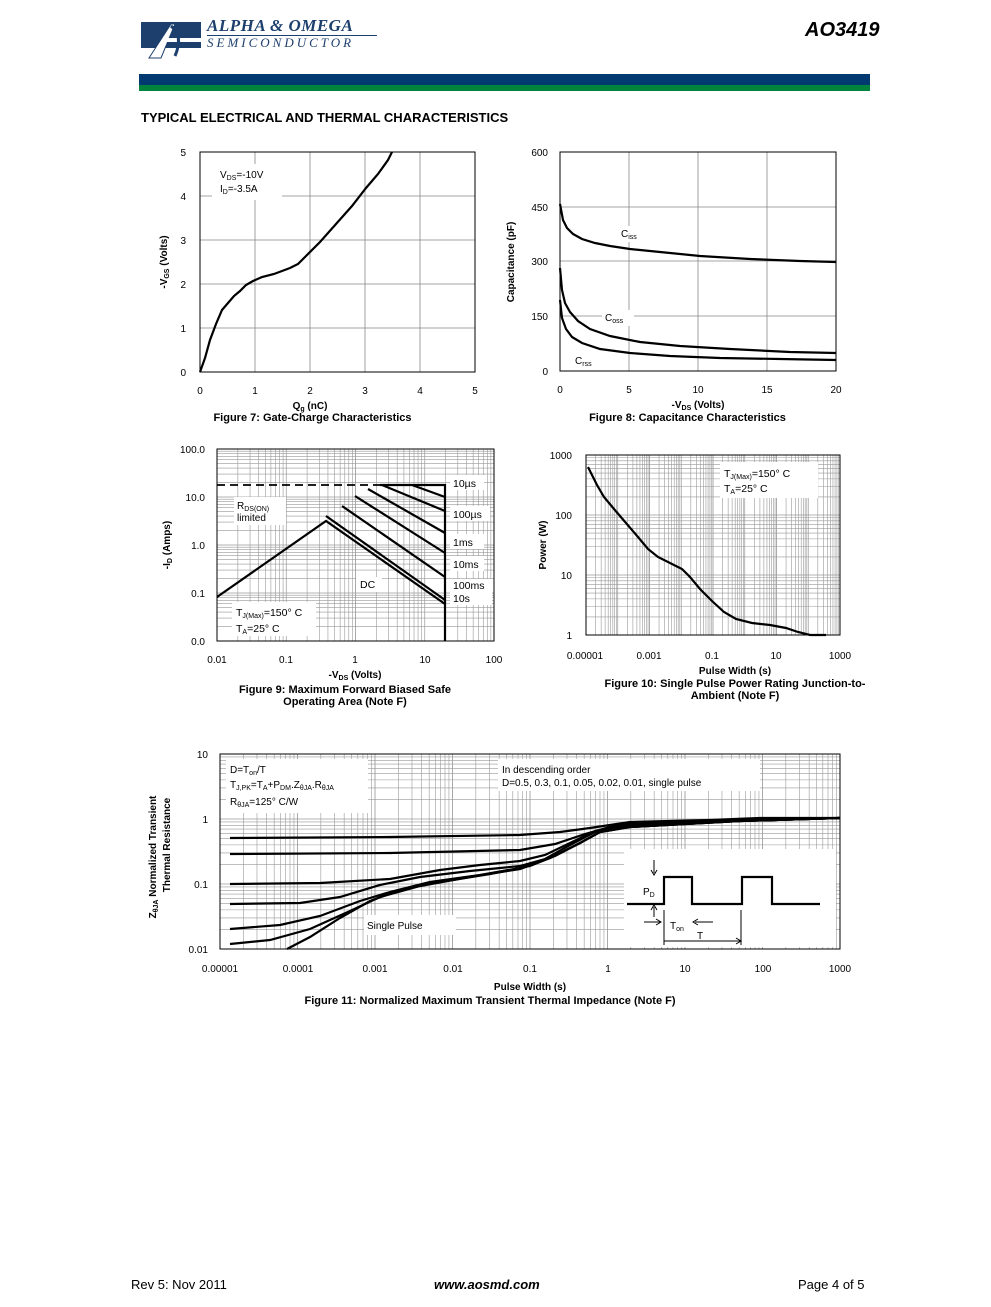 The image size is (991, 1307). I want to click on fig7-ytick: 2, so click(183, 285).